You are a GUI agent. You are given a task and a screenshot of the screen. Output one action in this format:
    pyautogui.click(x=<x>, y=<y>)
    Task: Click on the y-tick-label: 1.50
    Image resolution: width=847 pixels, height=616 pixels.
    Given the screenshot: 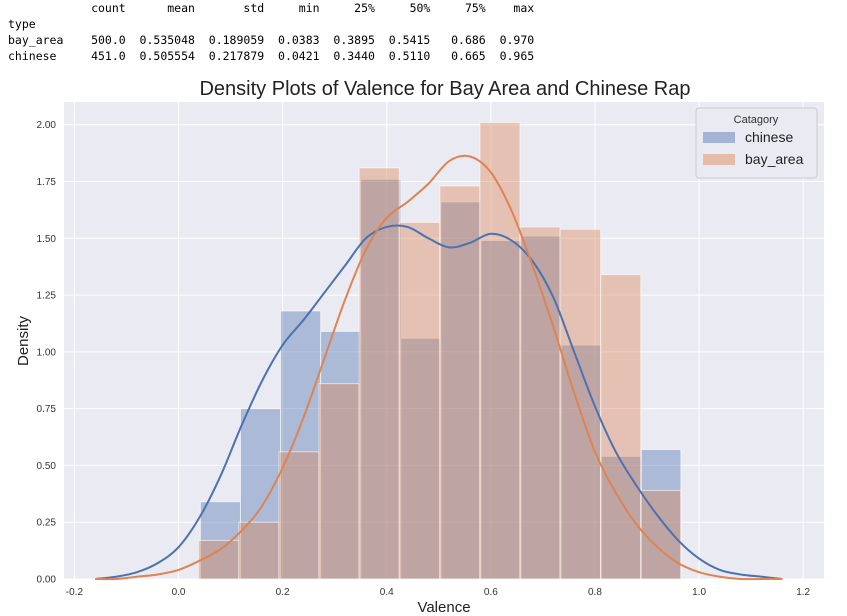 What is the action you would take?
    pyautogui.click(x=47, y=239)
    